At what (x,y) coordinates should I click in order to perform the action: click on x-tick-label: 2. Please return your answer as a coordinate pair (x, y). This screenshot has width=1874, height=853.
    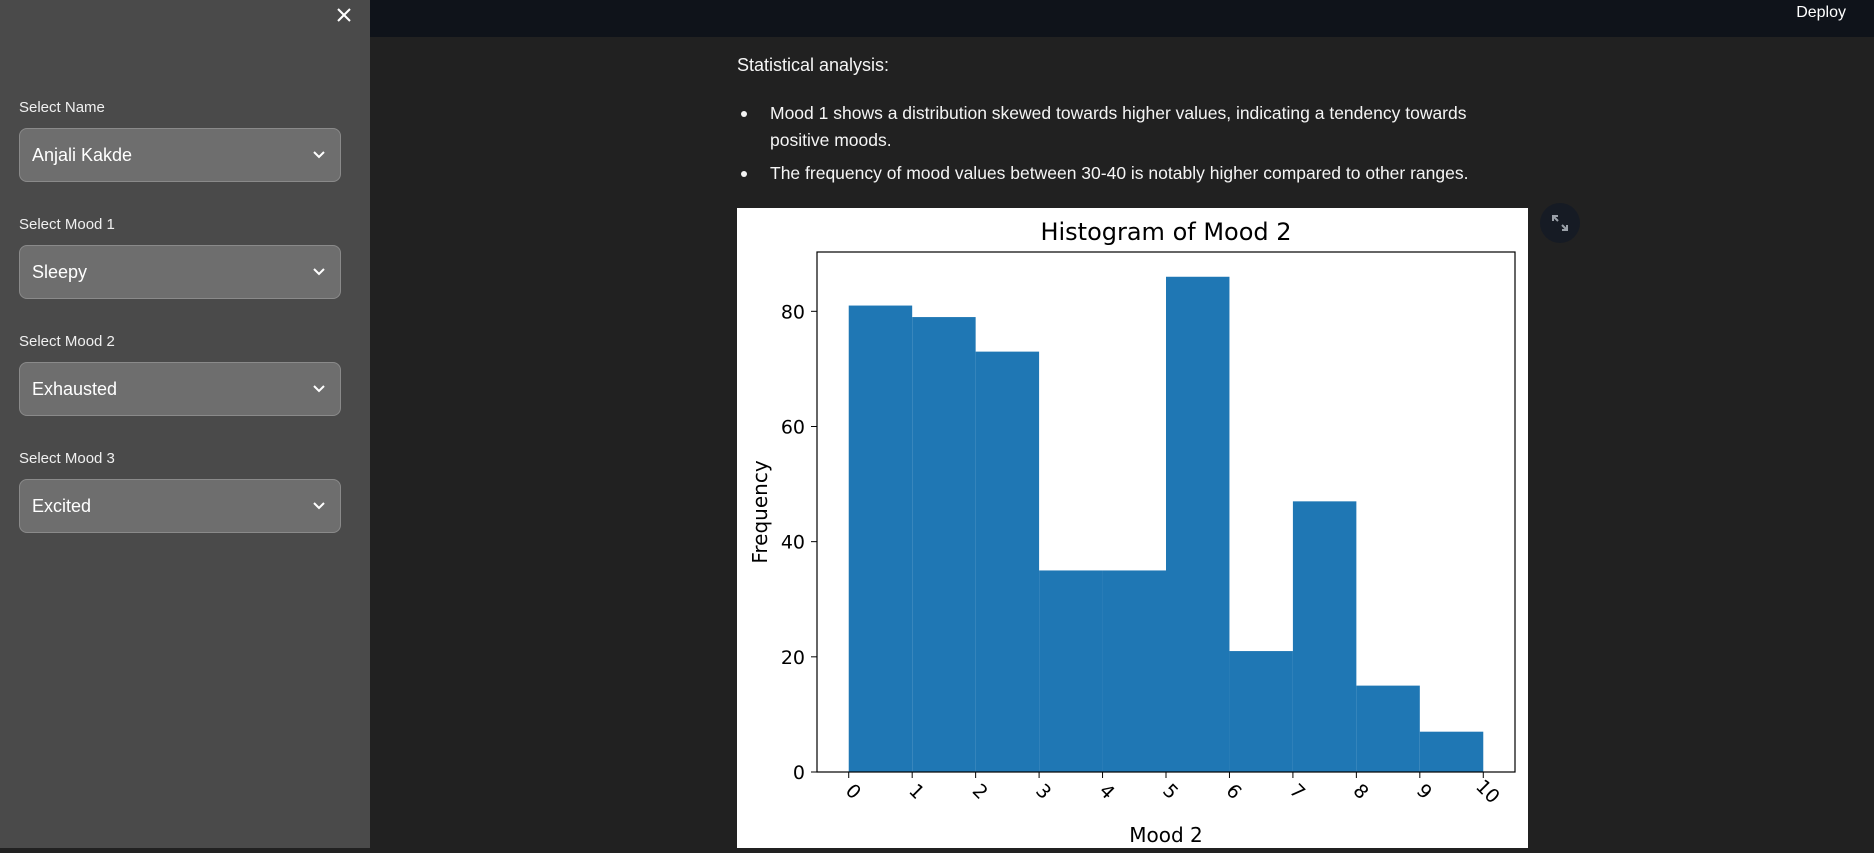
    Looking at the image, I should click on (980, 792).